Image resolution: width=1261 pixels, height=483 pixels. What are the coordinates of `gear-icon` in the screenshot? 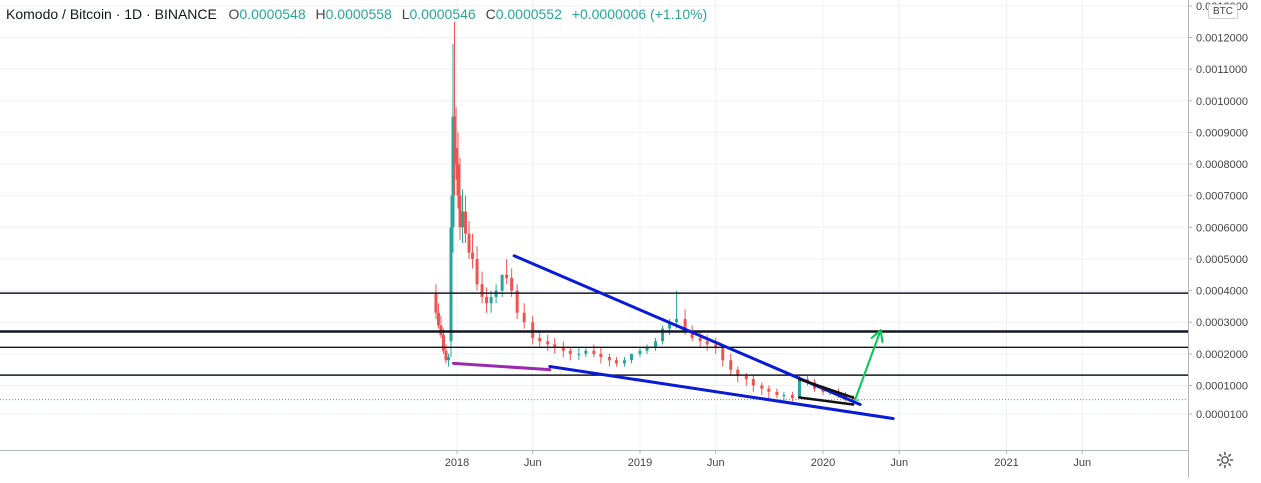 It's located at (1225, 460).